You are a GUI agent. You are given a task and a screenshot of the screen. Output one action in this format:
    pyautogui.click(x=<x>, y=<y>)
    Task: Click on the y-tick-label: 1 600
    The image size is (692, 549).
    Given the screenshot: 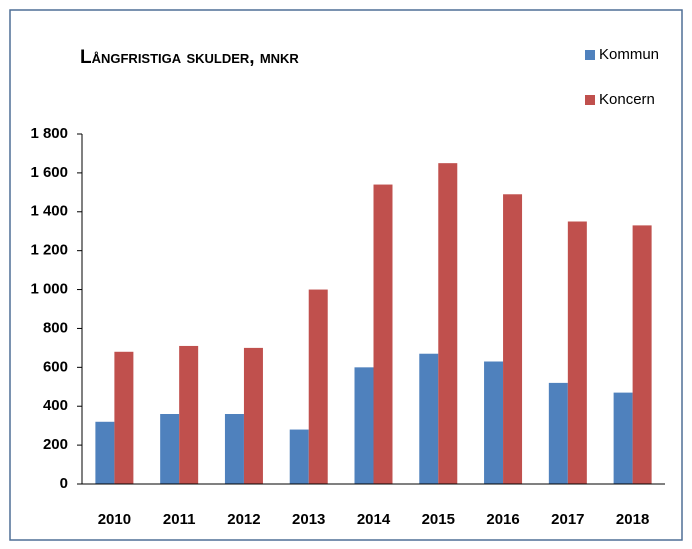 What is the action you would take?
    pyautogui.click(x=49, y=172)
    